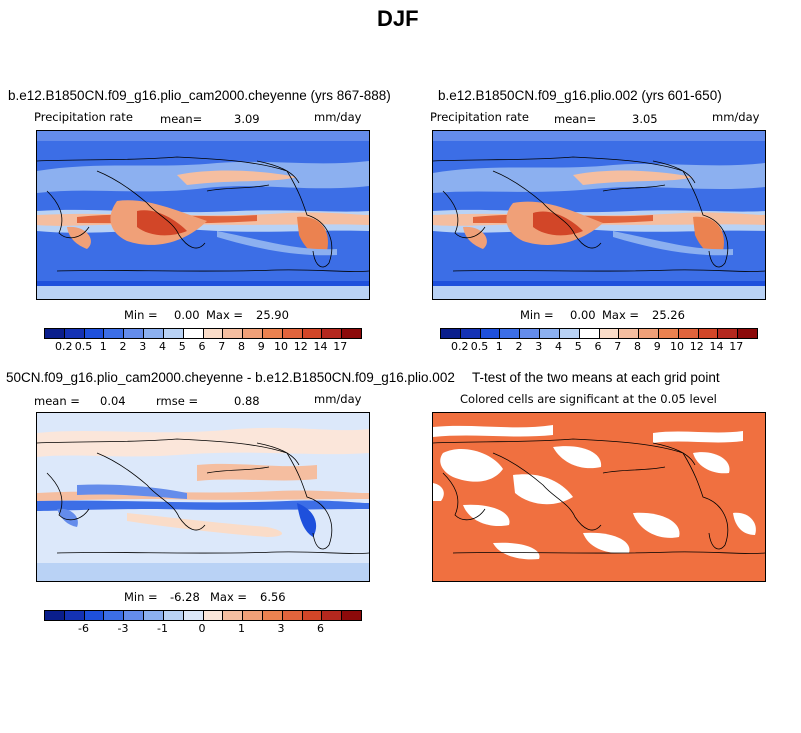  Describe the element at coordinates (123, 628) in the screenshot. I see `colorbar-tick-label: -3` at that location.